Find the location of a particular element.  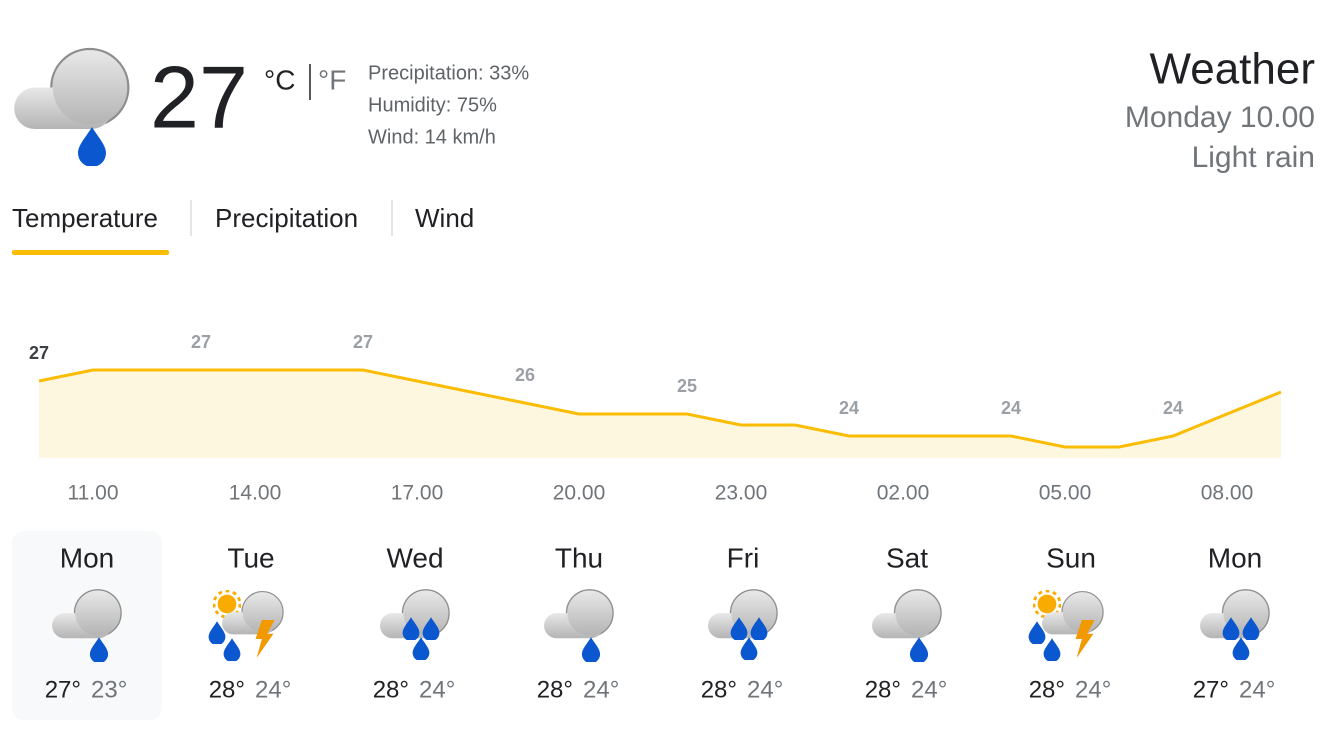

value-label: 26 is located at coordinates (525, 375).